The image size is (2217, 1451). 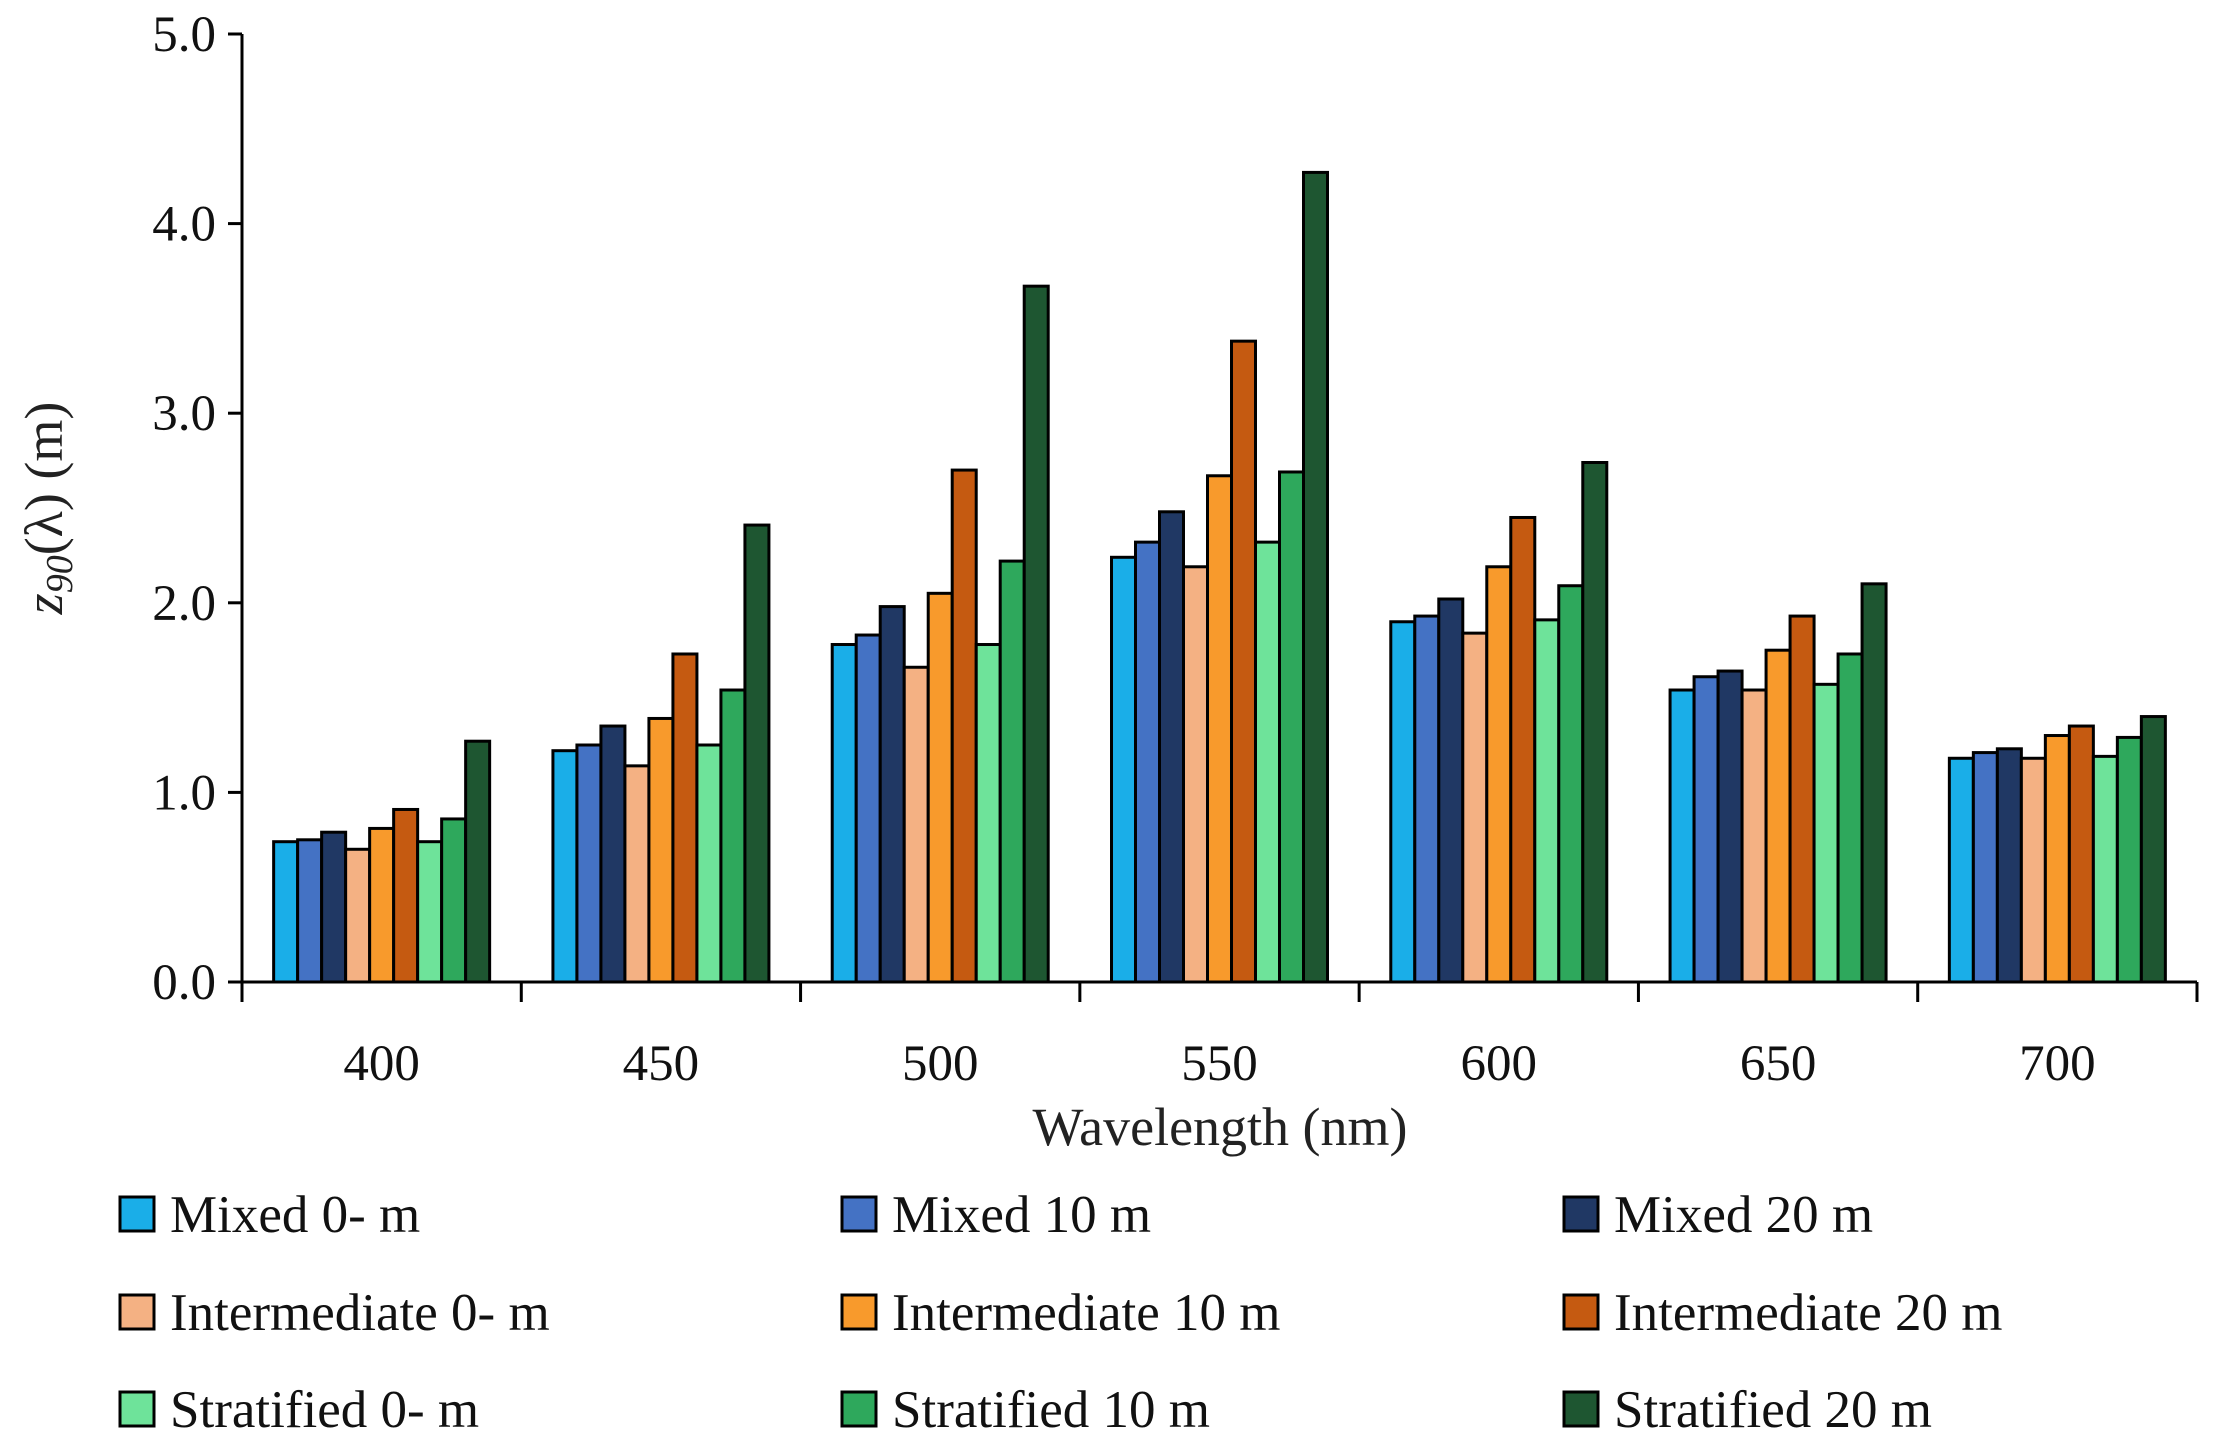 I want to click on legend-label: Mixed 10 m, so click(x=1021, y=1215).